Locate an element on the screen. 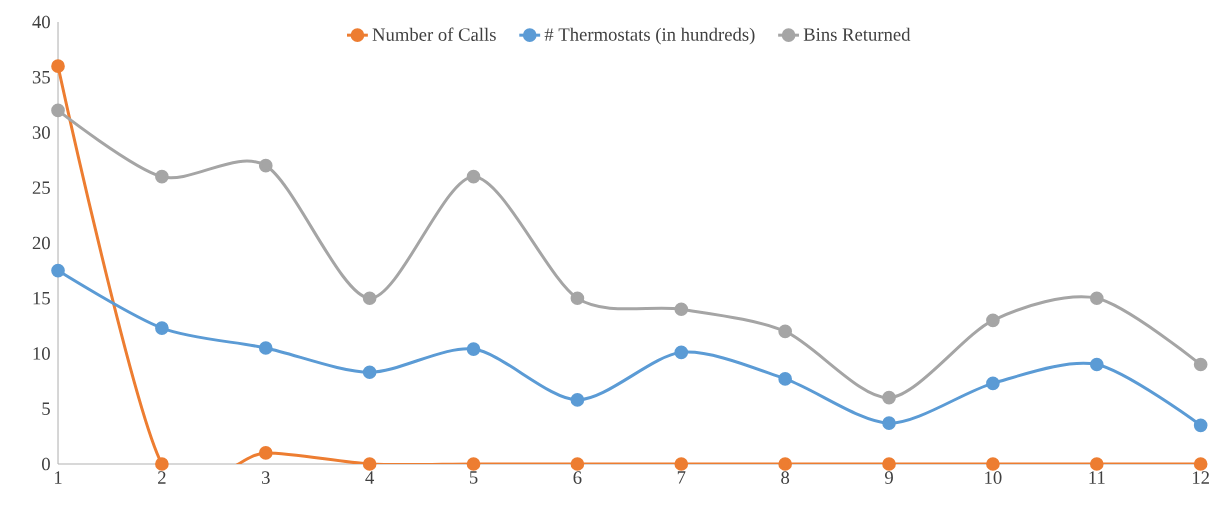  x-tick-label: 1 is located at coordinates (58, 477).